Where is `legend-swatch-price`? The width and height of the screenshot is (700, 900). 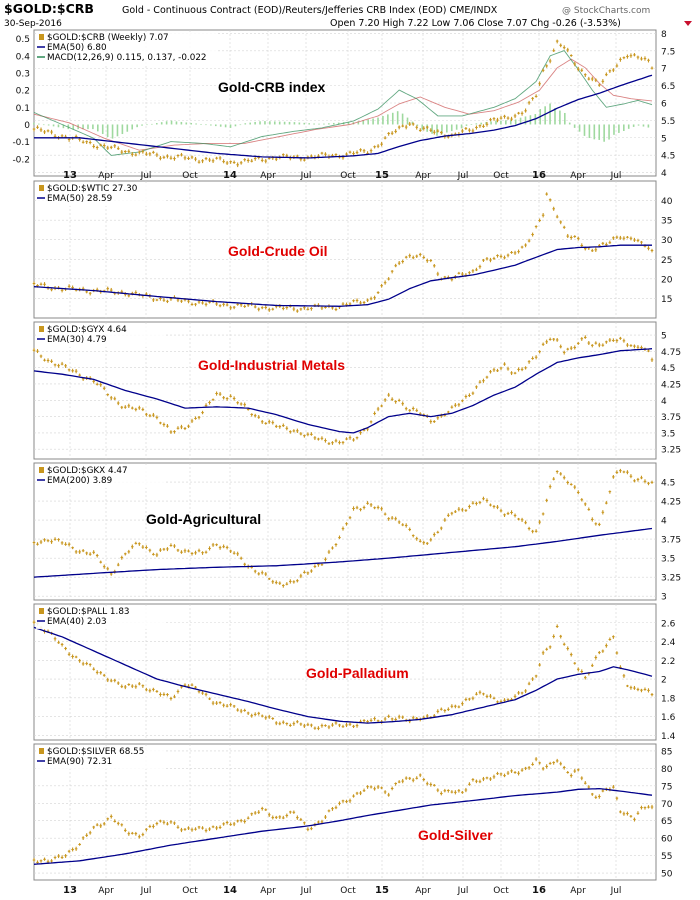 legend-swatch-price is located at coordinates (41, 37).